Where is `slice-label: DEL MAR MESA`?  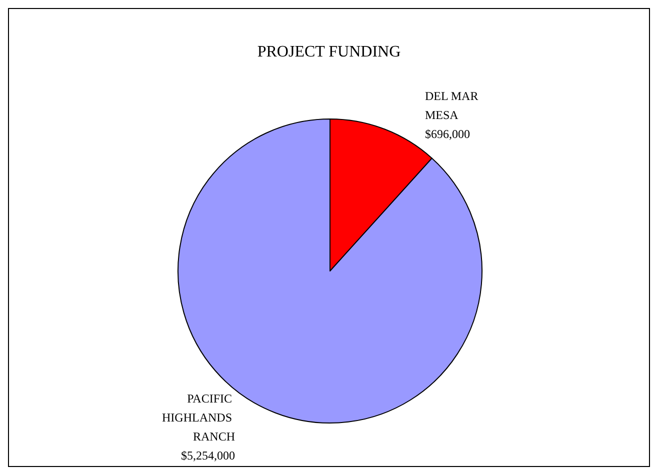 slice-label: DEL MAR MESA is located at coordinates (453, 105).